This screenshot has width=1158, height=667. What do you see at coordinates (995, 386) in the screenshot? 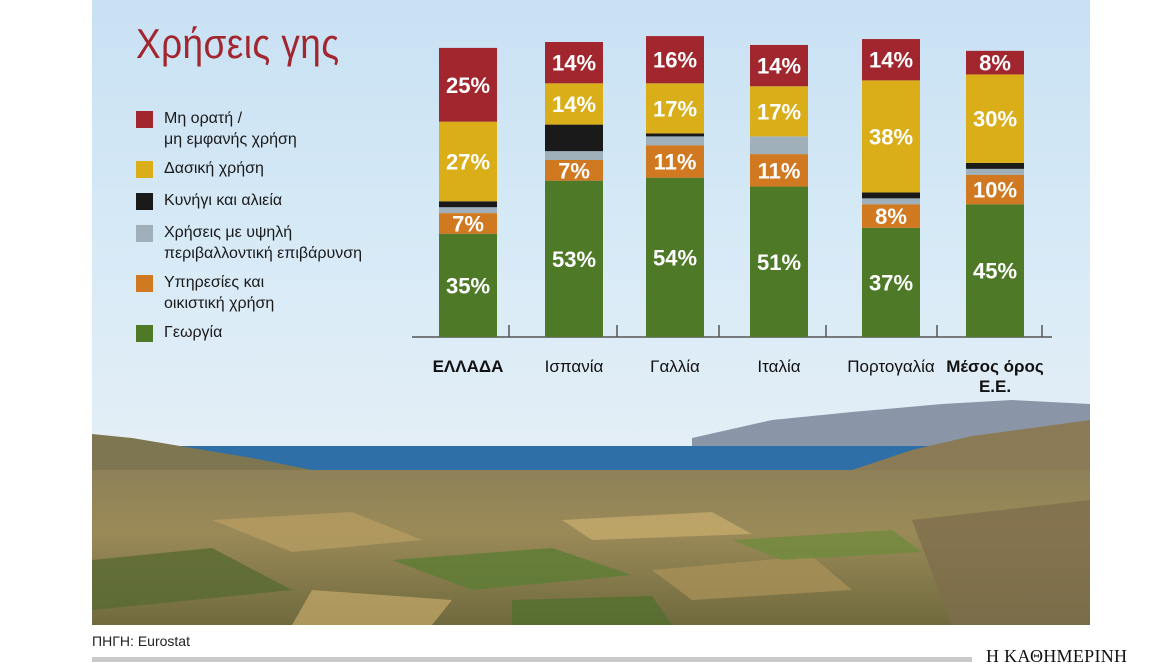
I see `x-axis-category-label: Ε.Ε.` at bounding box center [995, 386].